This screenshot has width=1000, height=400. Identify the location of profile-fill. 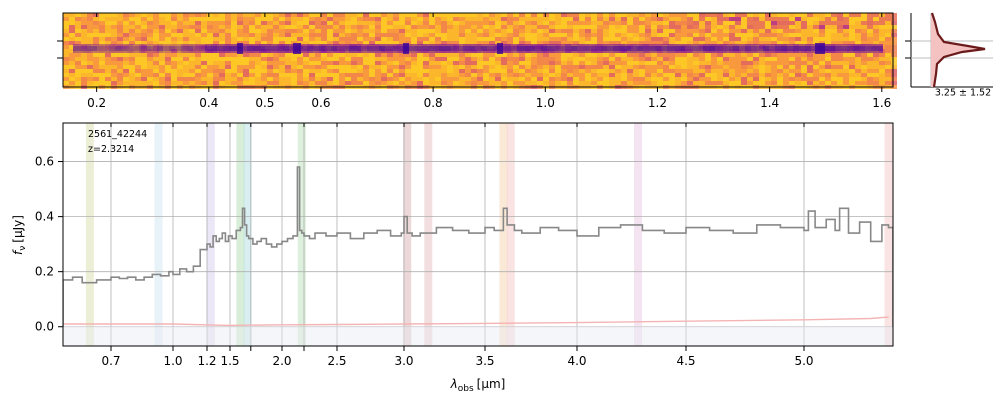
(958, 50).